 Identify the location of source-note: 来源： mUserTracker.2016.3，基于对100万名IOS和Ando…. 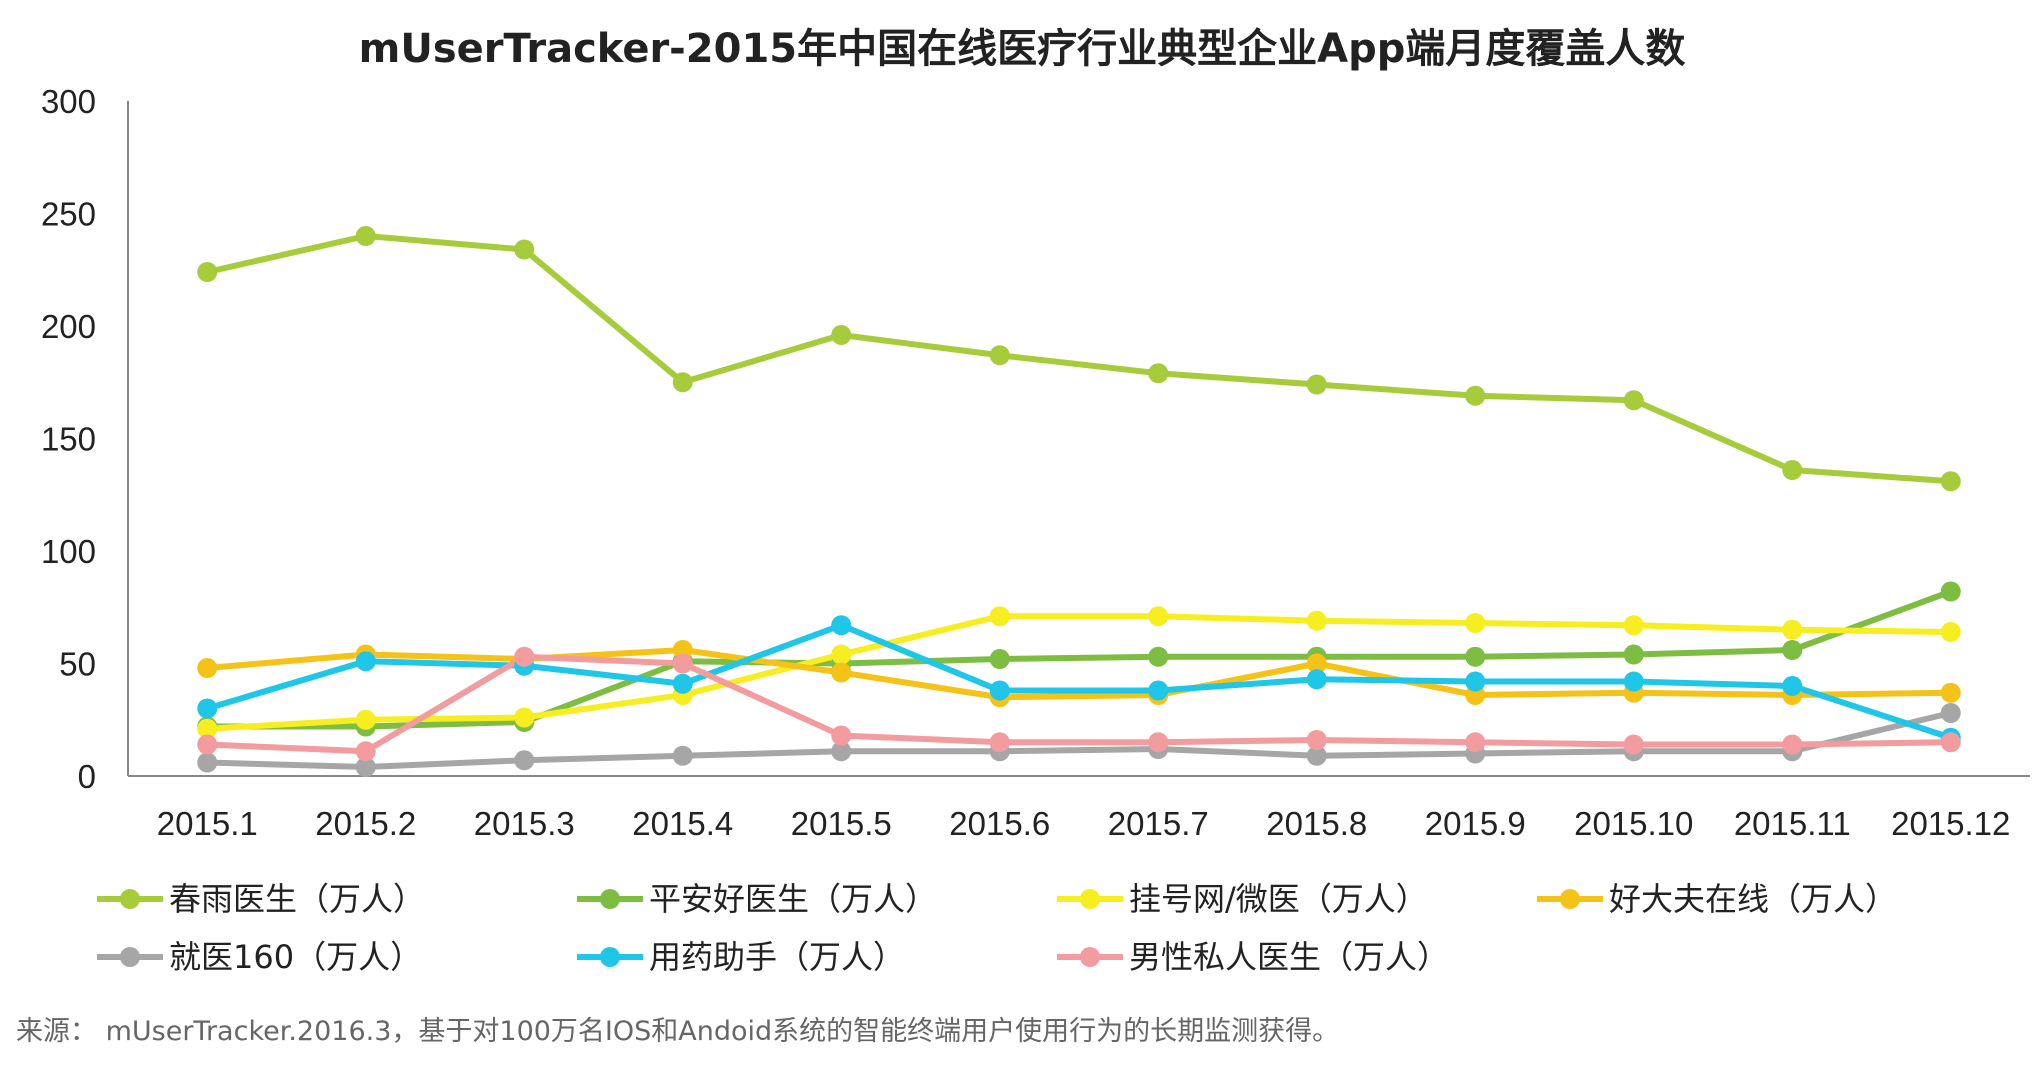
(677, 1031).